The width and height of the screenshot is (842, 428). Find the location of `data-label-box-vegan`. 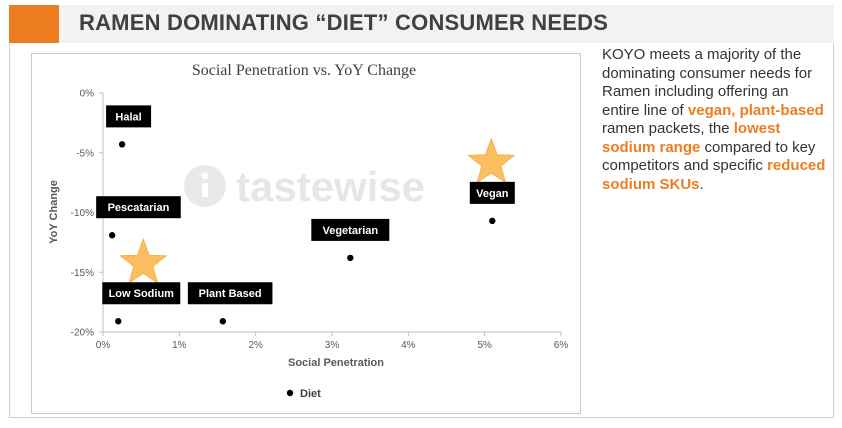

data-label-box-vegan is located at coordinates (492, 192).